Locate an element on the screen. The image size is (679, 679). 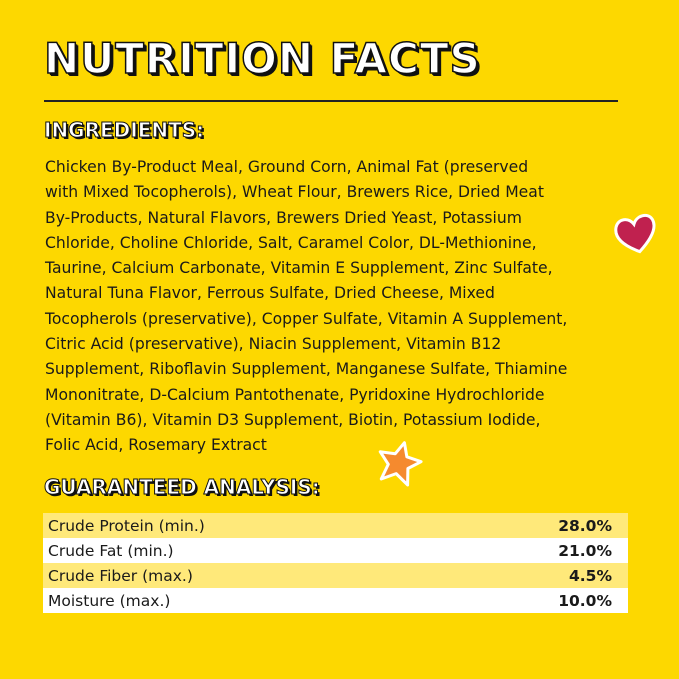
heart-icon is located at coordinates (635, 233).